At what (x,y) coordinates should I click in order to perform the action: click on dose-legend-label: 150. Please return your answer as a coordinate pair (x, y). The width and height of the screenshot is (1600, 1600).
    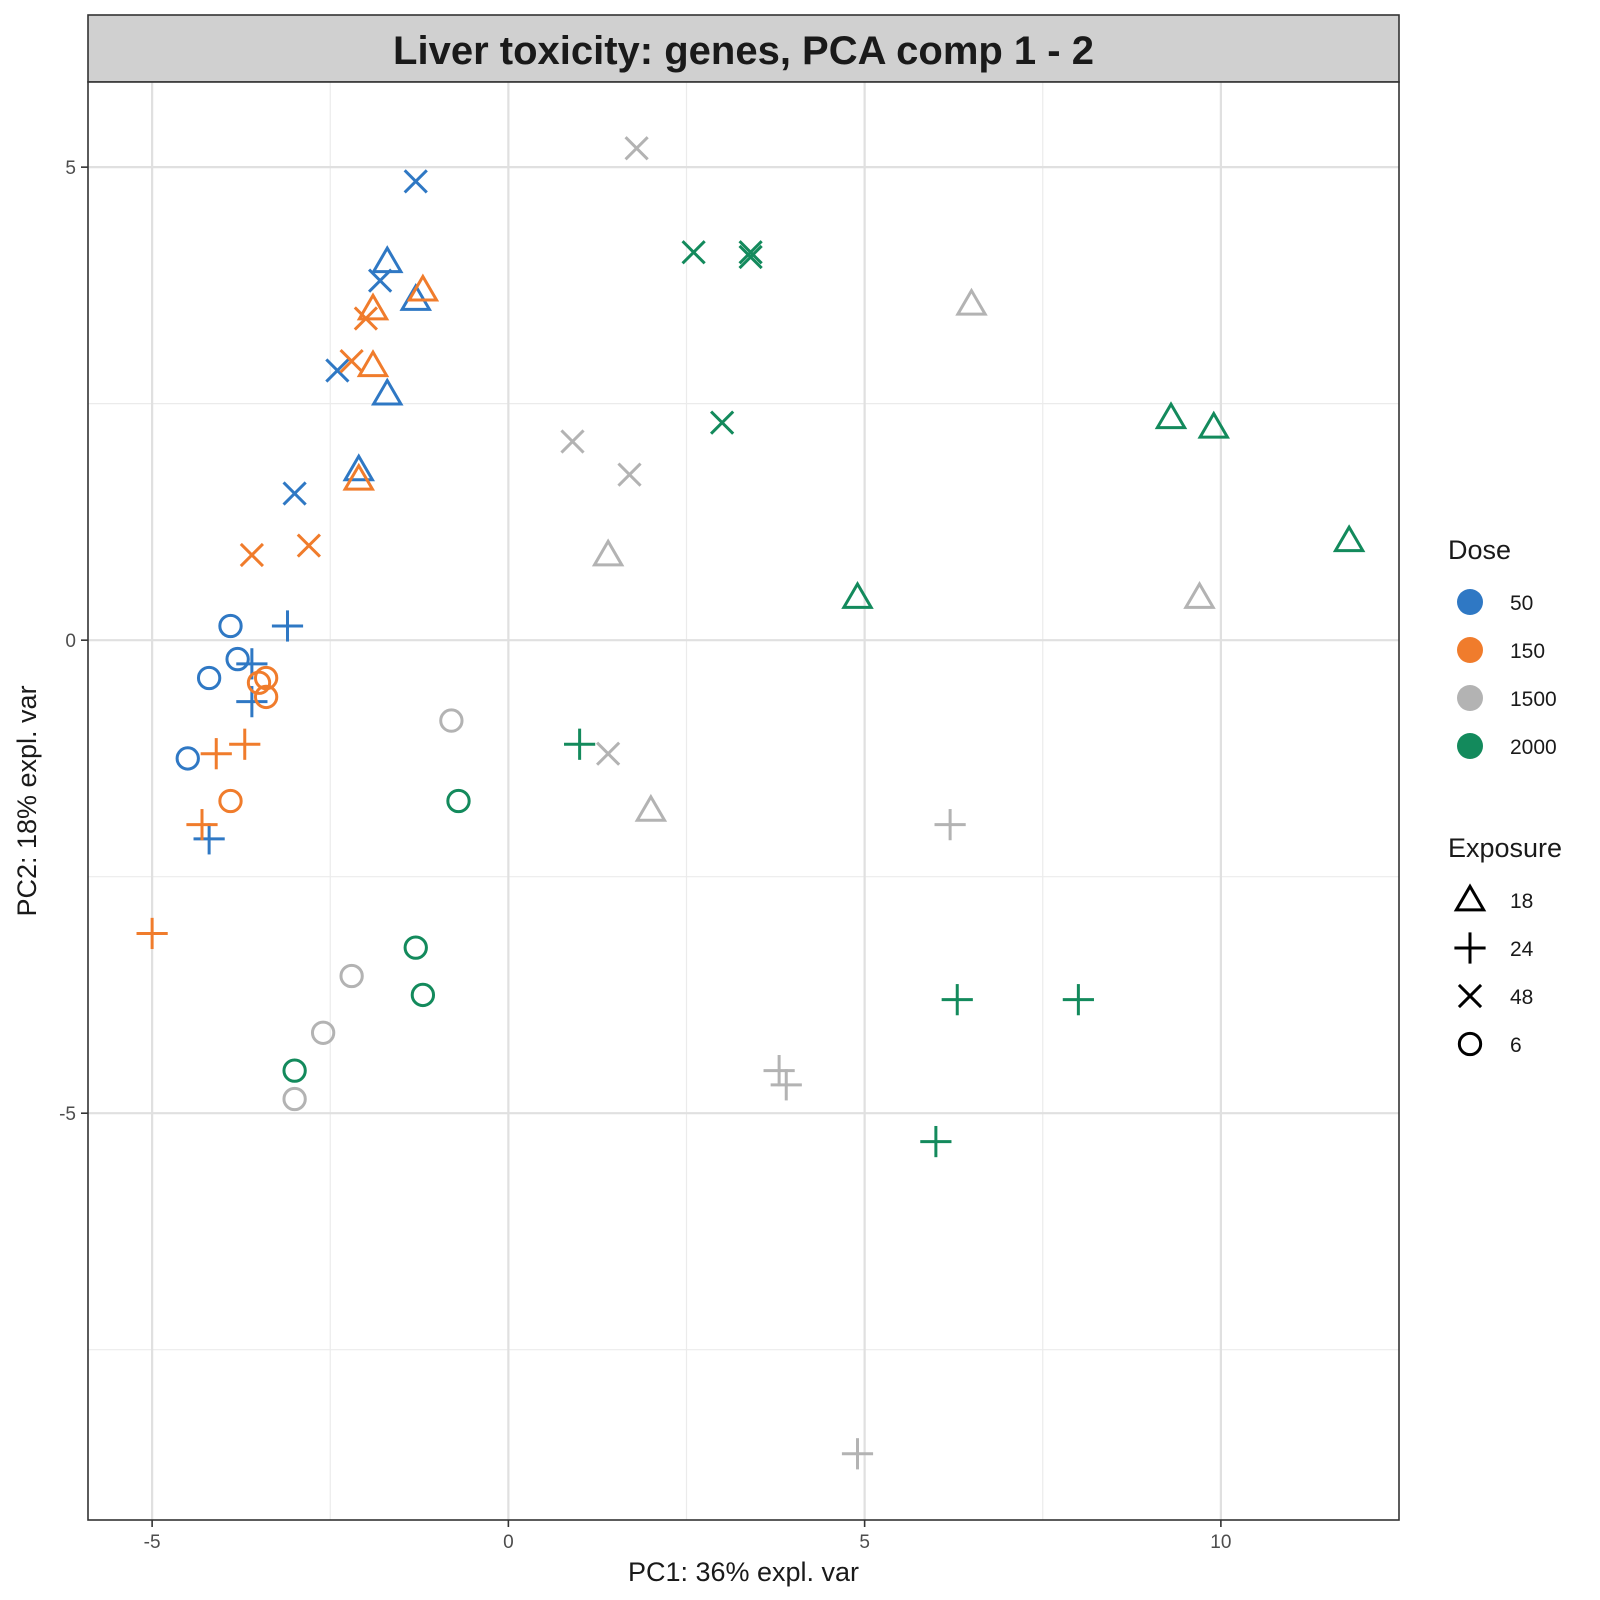
    Looking at the image, I should click on (1527, 651).